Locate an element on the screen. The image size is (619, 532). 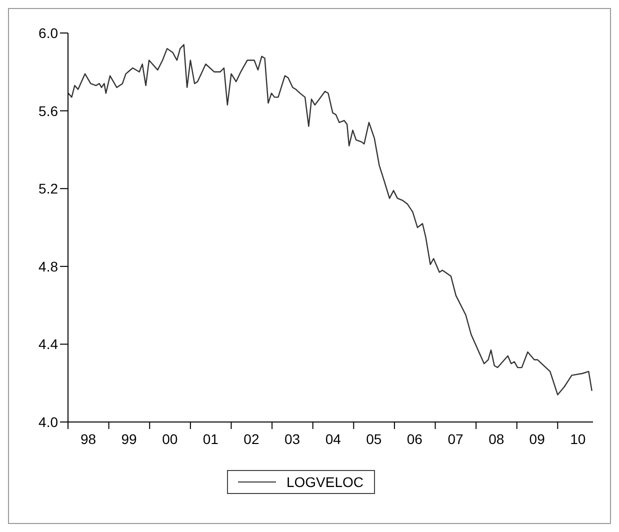
x-tick-label: 03 is located at coordinates (292, 439).